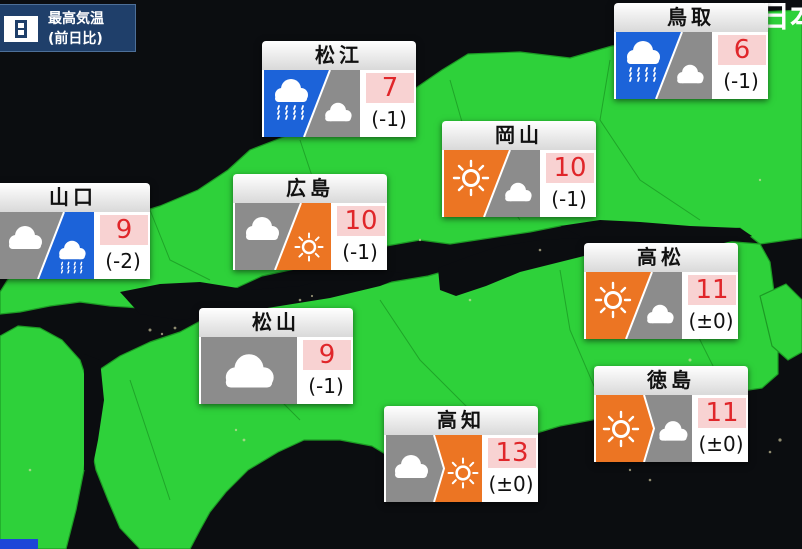 The width and height of the screenshot is (802, 549). What do you see at coordinates (265, 295) in the screenshot?
I see `hiroshima-bay` at bounding box center [265, 295].